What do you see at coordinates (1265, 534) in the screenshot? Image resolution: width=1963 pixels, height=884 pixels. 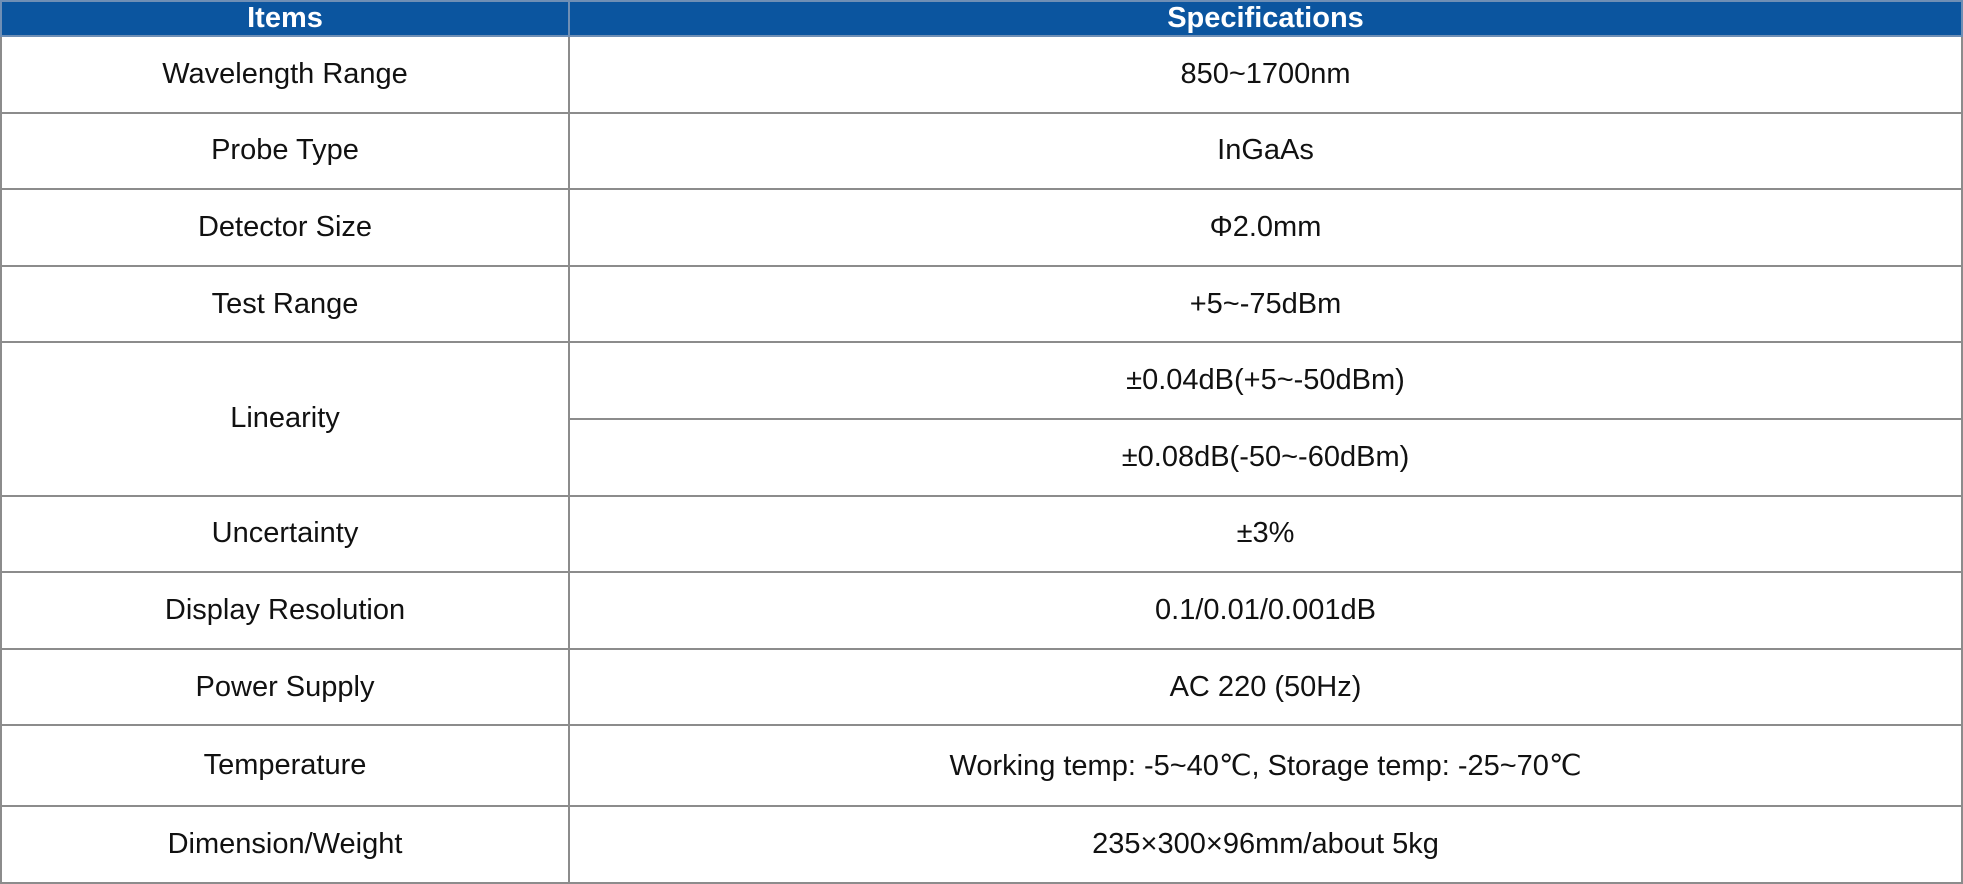 I see `spec-cell: ±3%` at bounding box center [1265, 534].